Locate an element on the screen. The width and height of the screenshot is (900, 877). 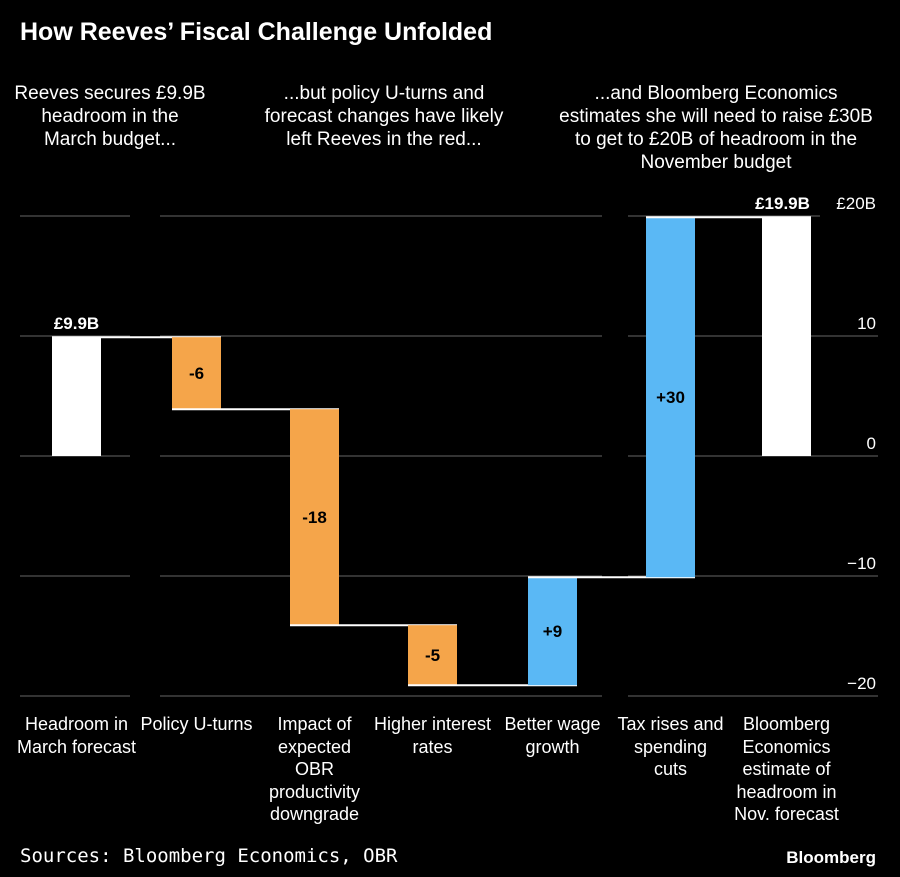
data-label: -18 is located at coordinates (314, 517).